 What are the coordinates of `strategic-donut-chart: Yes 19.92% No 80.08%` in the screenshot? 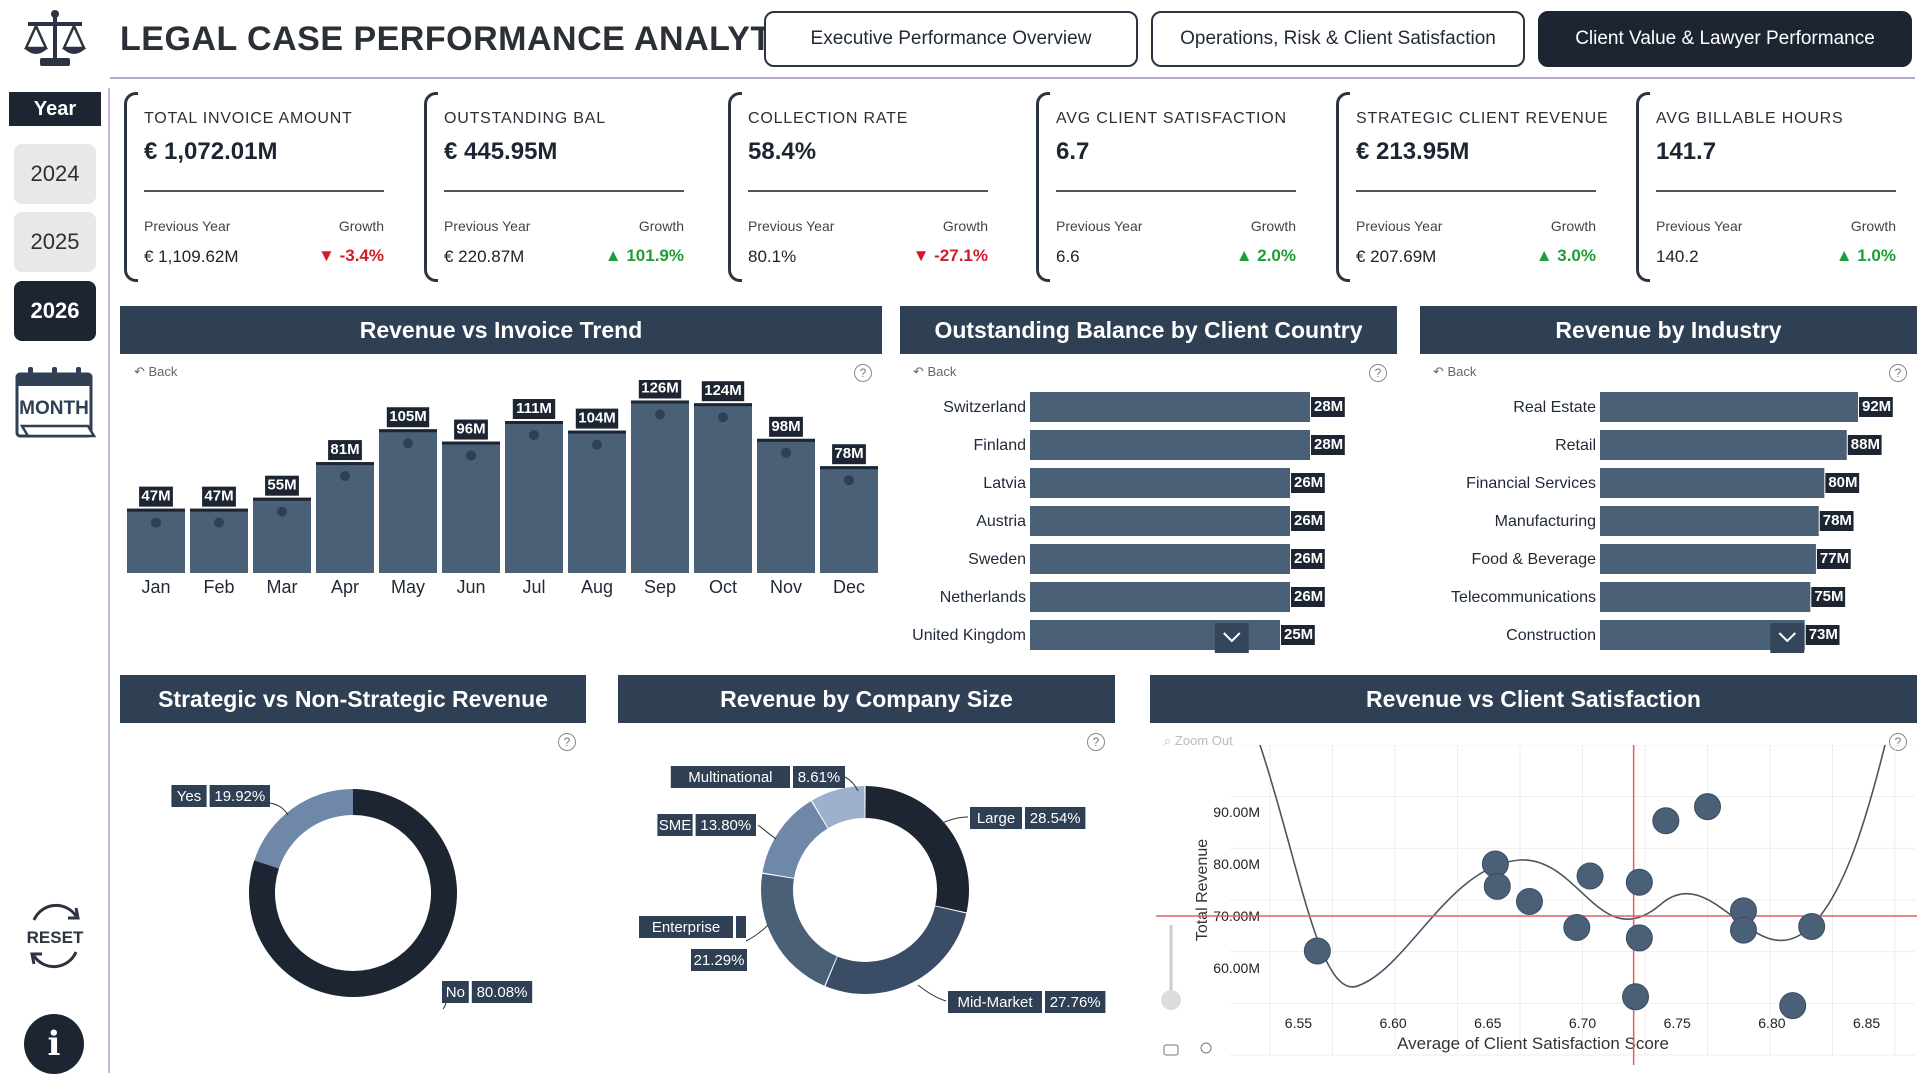 It's located at (352, 897).